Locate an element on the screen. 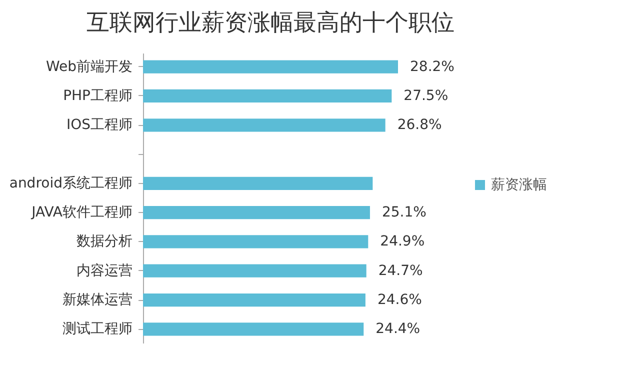 Image resolution: width=640 pixels, height=391 pixels. y-tick-label: JAVA软件工程师 is located at coordinates (81, 212).